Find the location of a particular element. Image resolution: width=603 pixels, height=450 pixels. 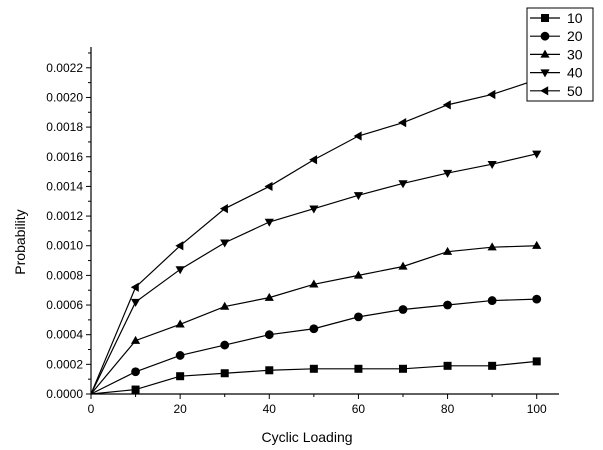

y-tick-label: 0.0012 is located at coordinates (64, 216).